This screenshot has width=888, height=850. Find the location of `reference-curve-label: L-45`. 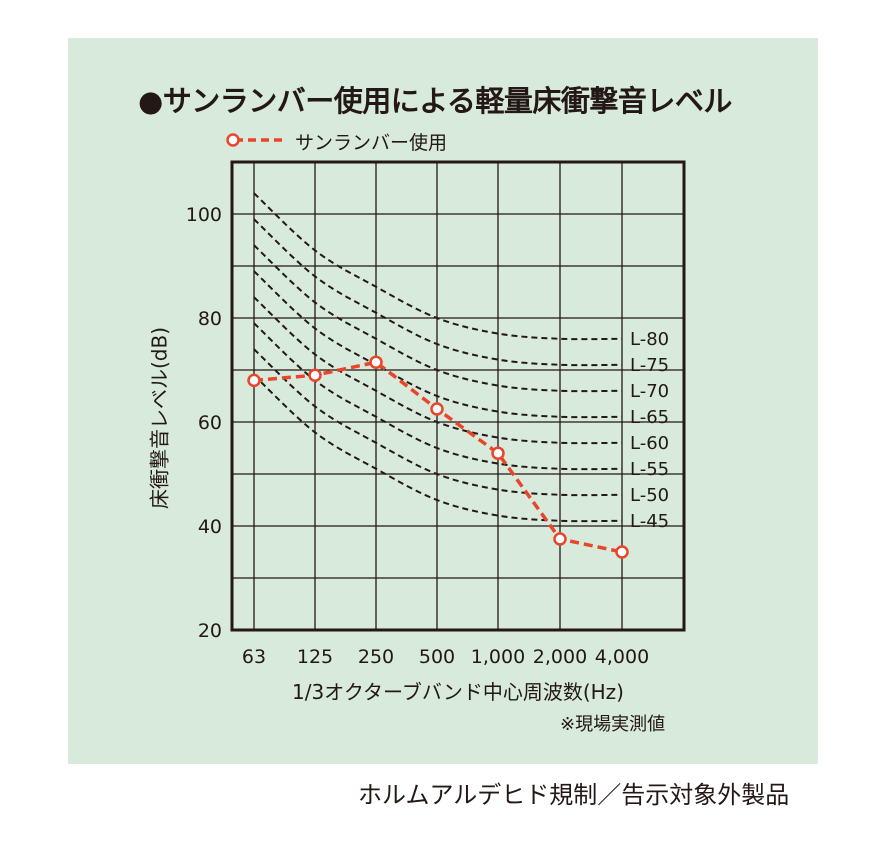

reference-curve-label: L-45 is located at coordinates (649, 521).